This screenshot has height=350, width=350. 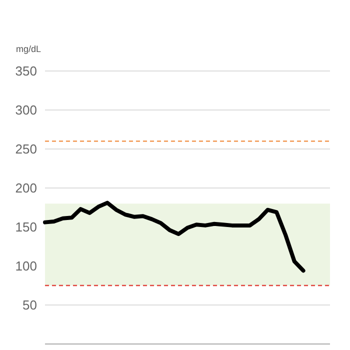 What do you see at coordinates (26, 227) in the screenshot?
I see `y-tick-label: 150` at bounding box center [26, 227].